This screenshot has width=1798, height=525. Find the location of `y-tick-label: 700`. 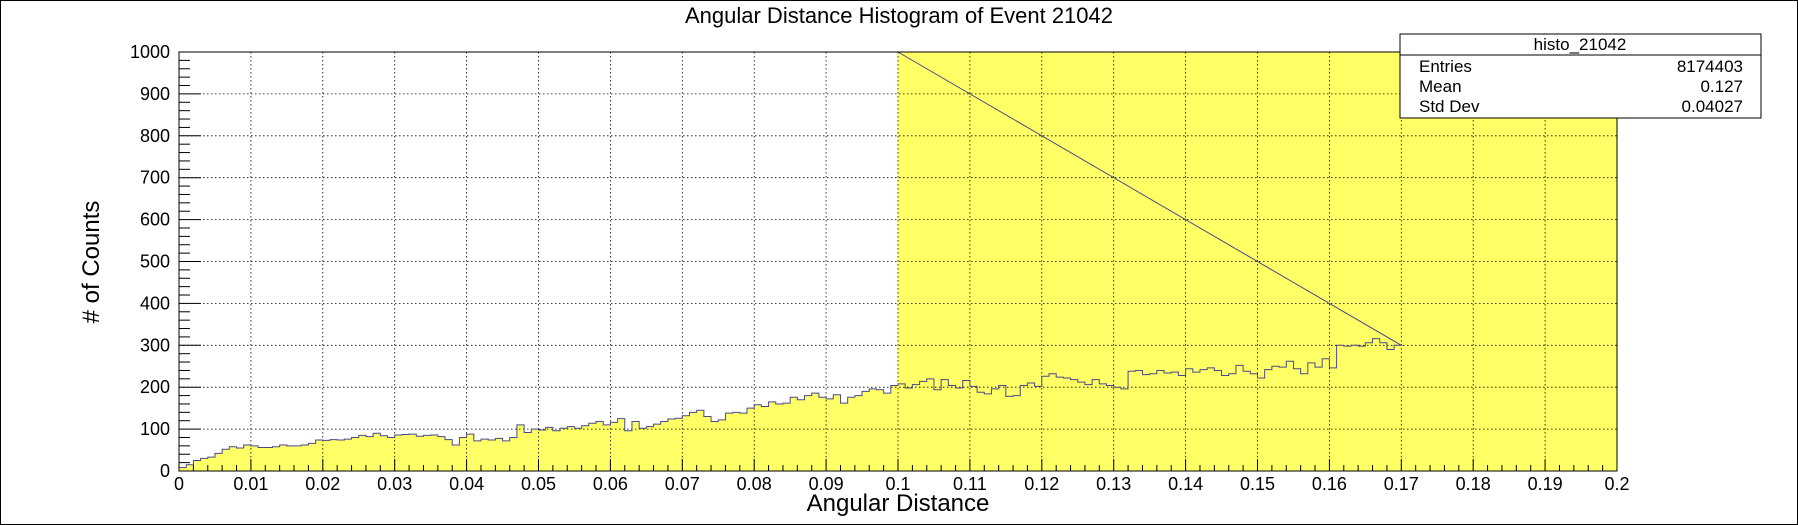

y-tick-label: 700 is located at coordinates (155, 178).